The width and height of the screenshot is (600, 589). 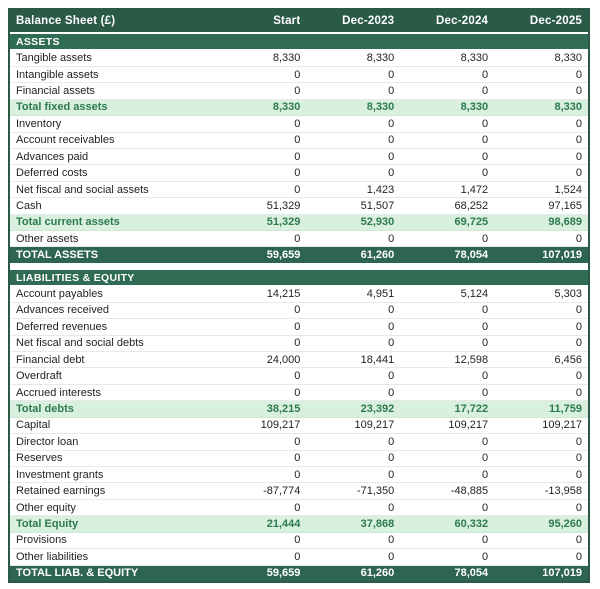 What do you see at coordinates (283, 205) in the screenshot?
I see `cell-value: 51,329` at bounding box center [283, 205].